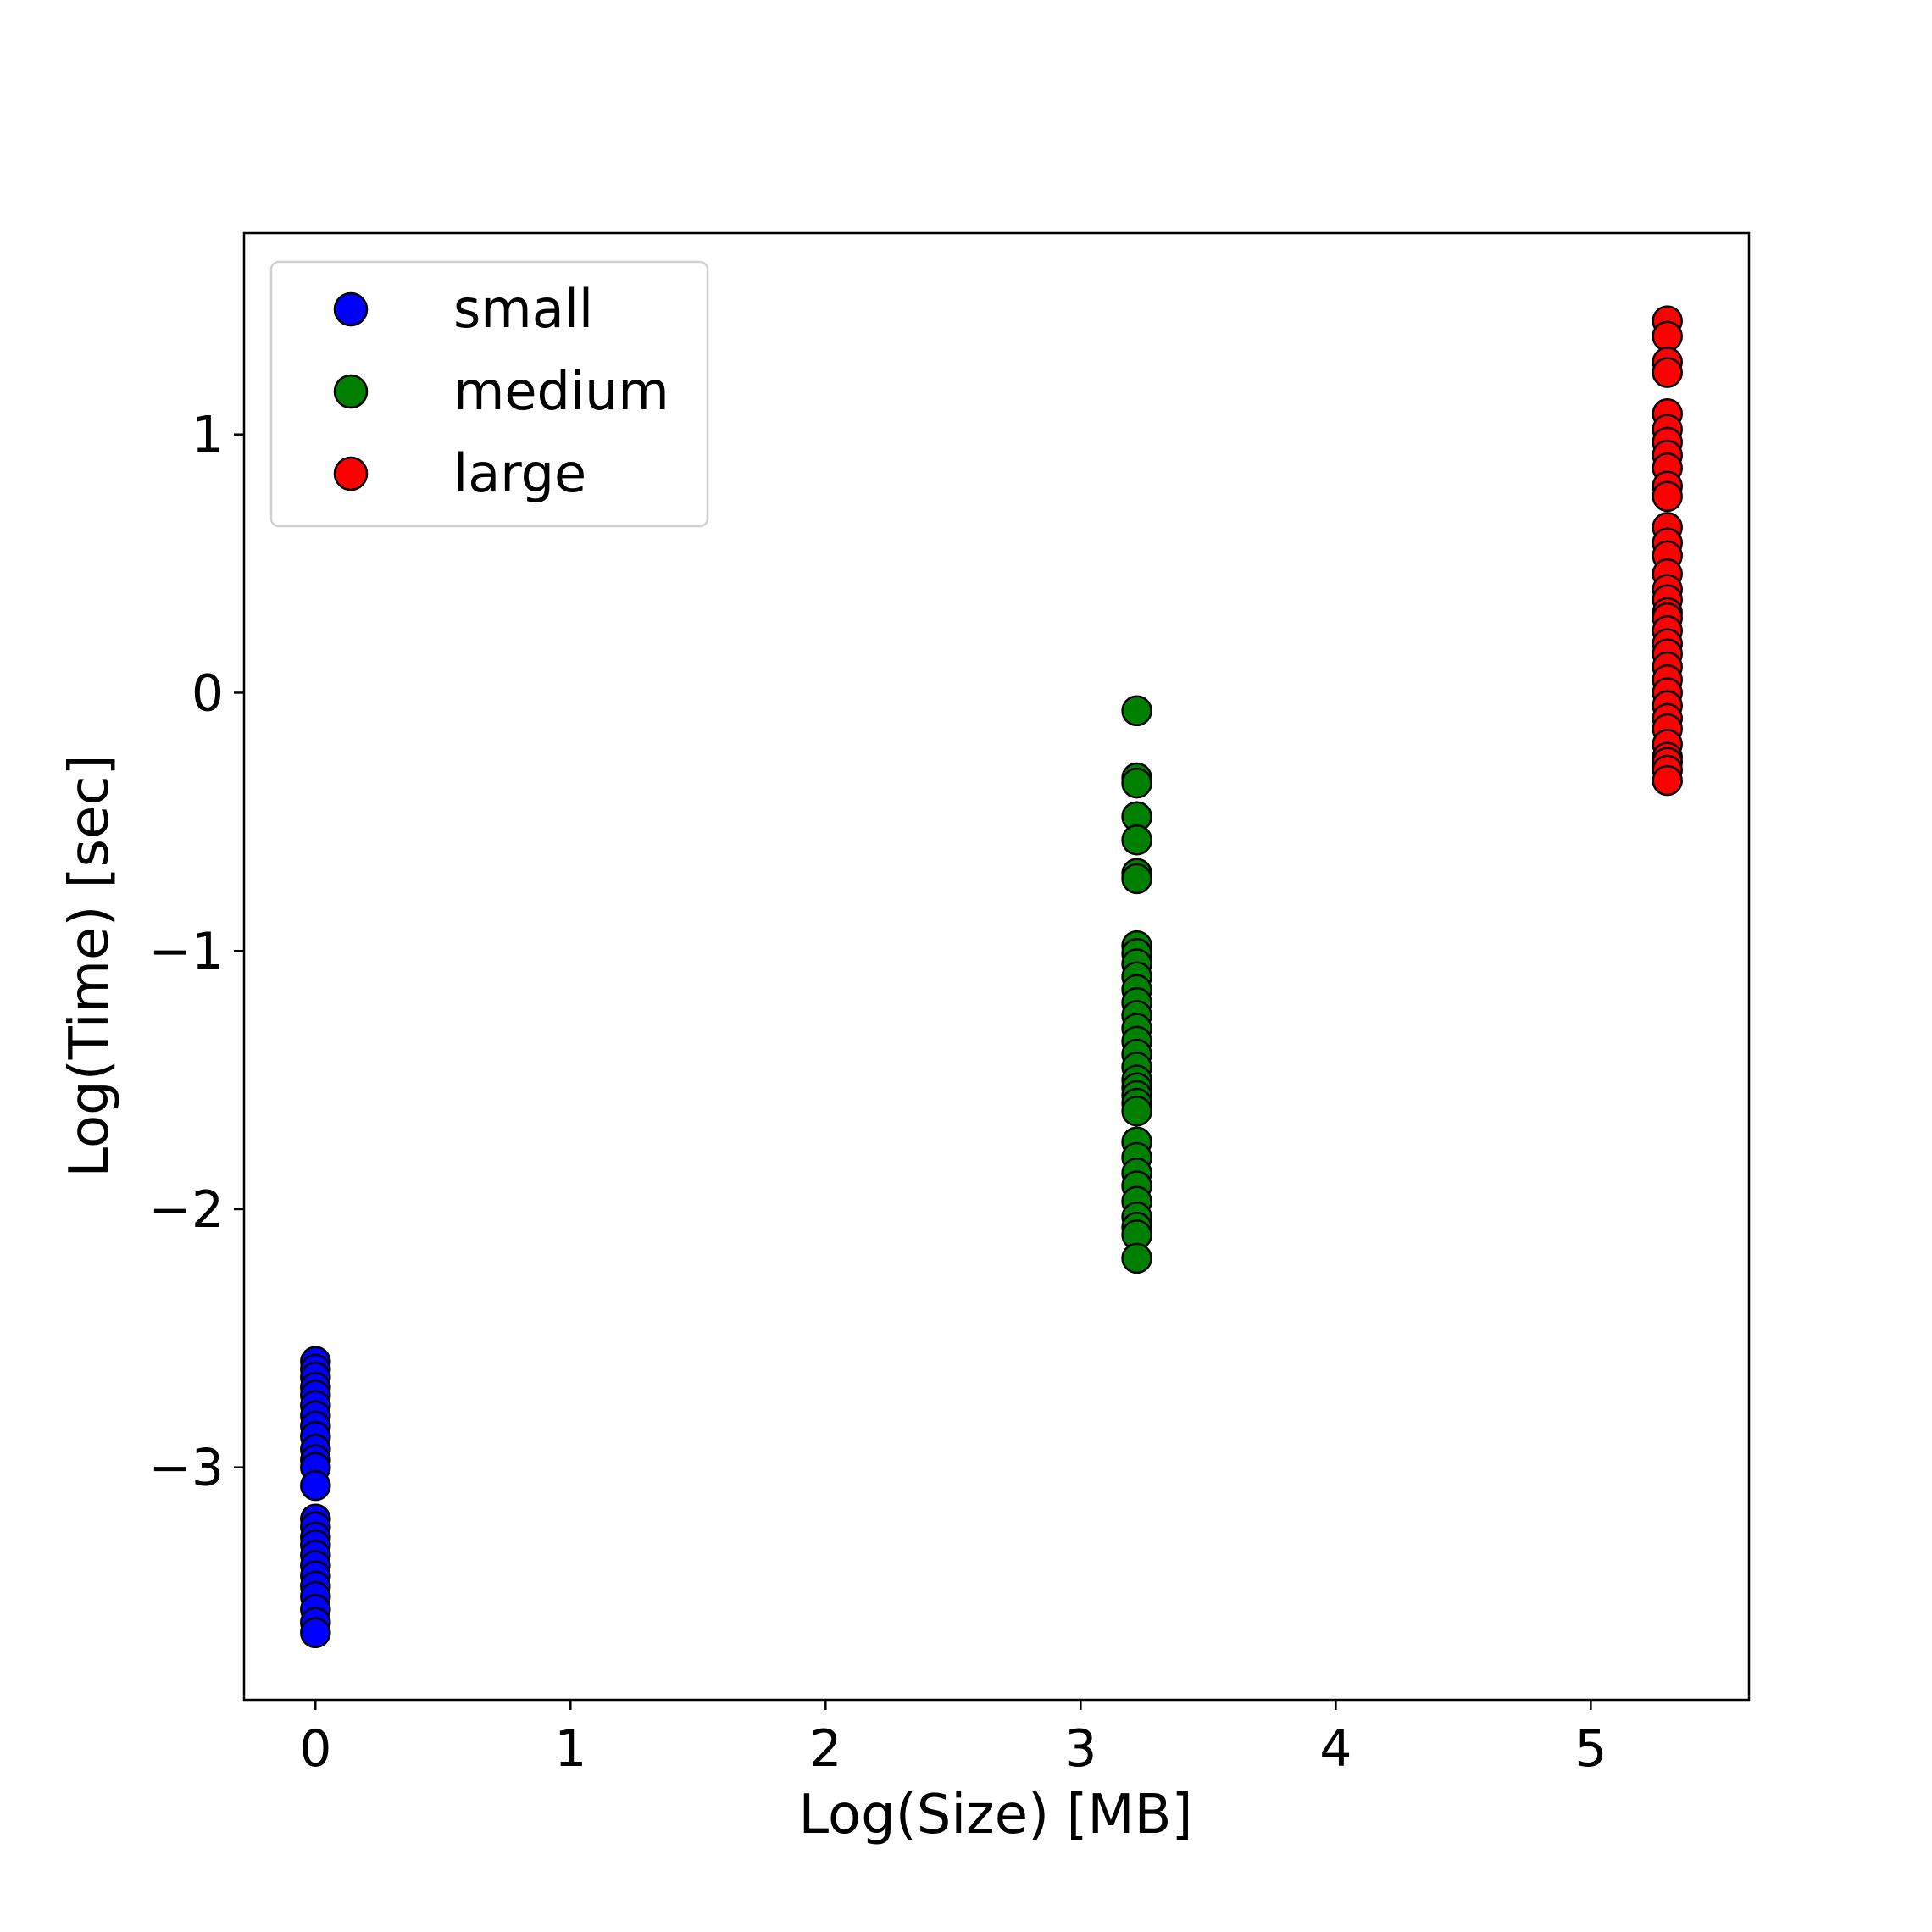  What do you see at coordinates (351, 391) in the screenshot?
I see `legend-marker-medium` at bounding box center [351, 391].